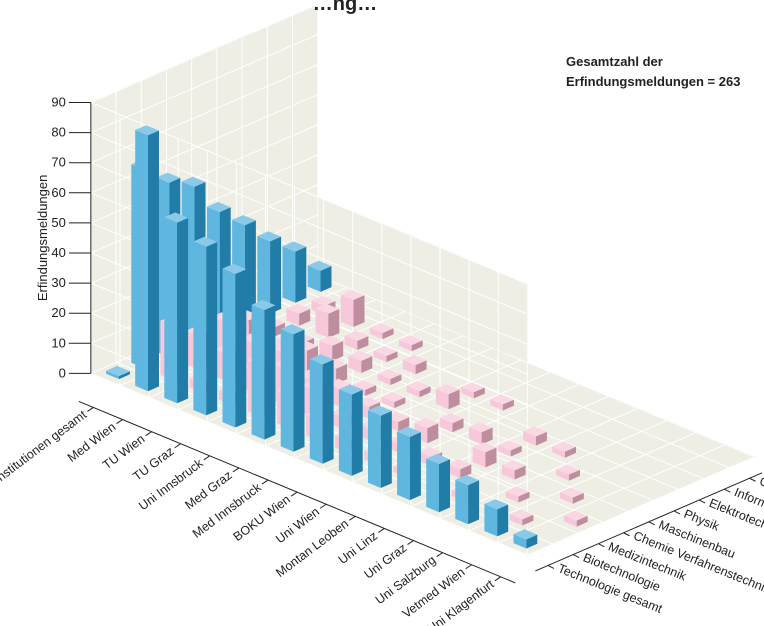  What do you see at coordinates (58, 132) in the screenshot?
I see `z-tick-label: 80` at bounding box center [58, 132].